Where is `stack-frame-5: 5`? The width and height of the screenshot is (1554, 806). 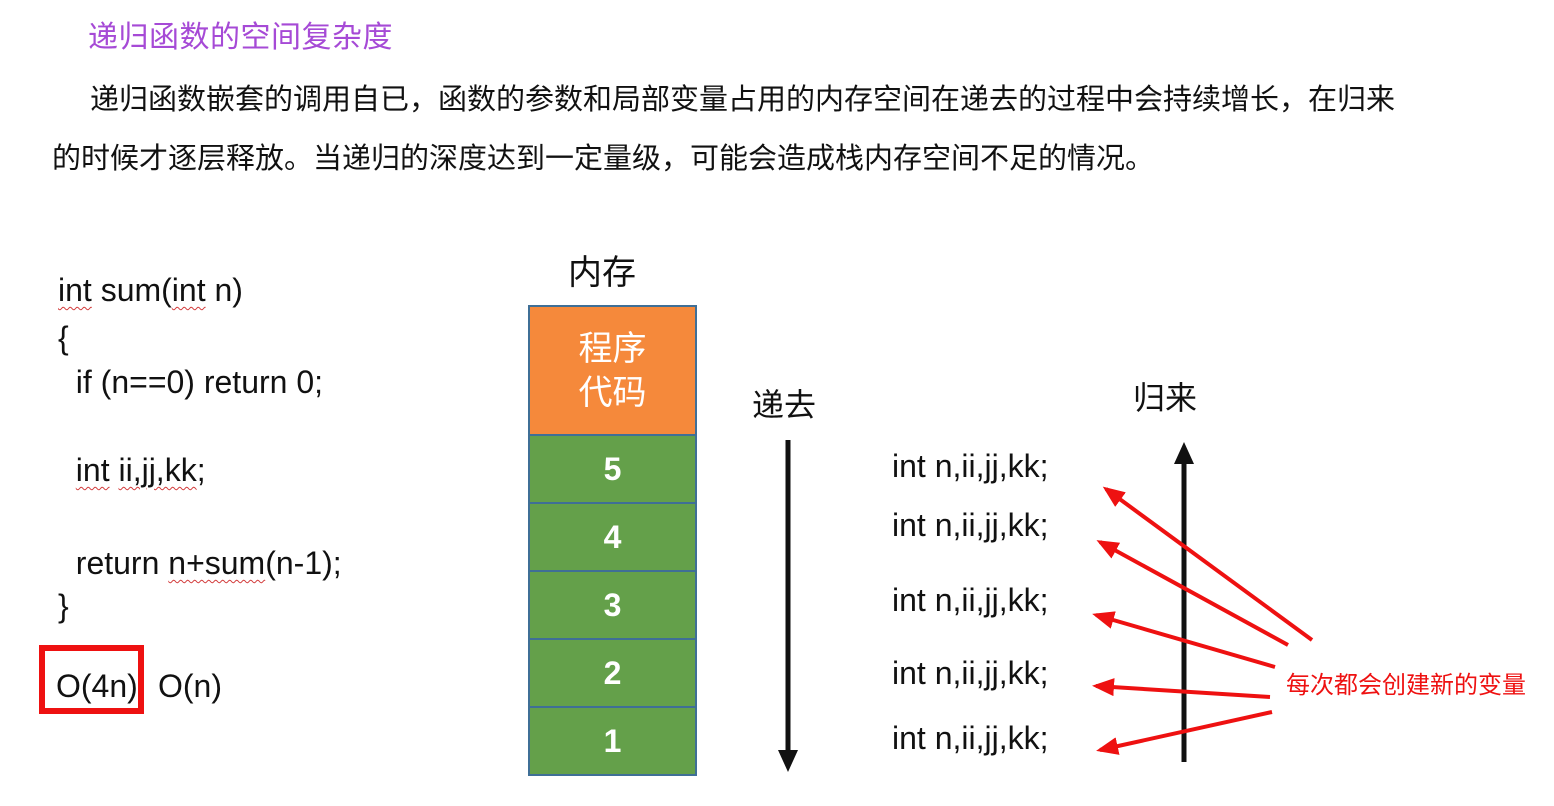 stack-frame-5: 5 is located at coordinates (612, 470).